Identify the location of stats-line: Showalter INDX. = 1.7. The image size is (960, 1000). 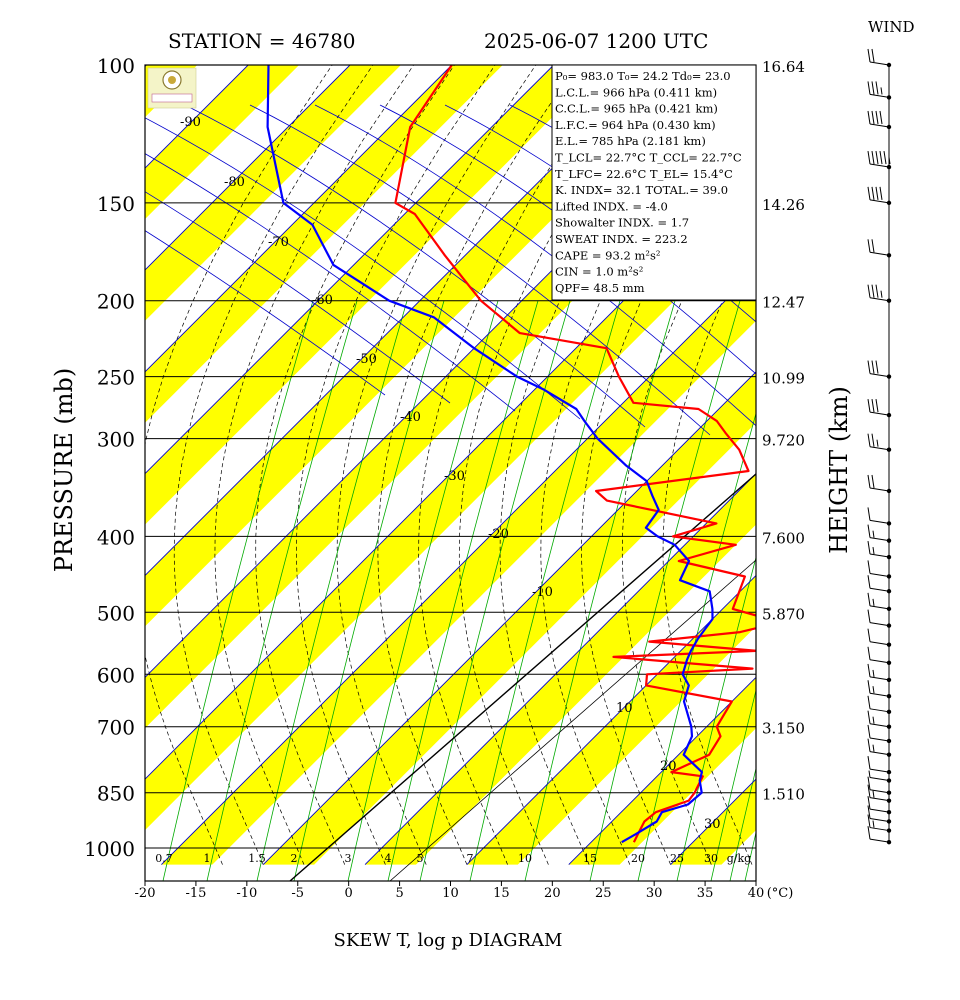
(622, 223).